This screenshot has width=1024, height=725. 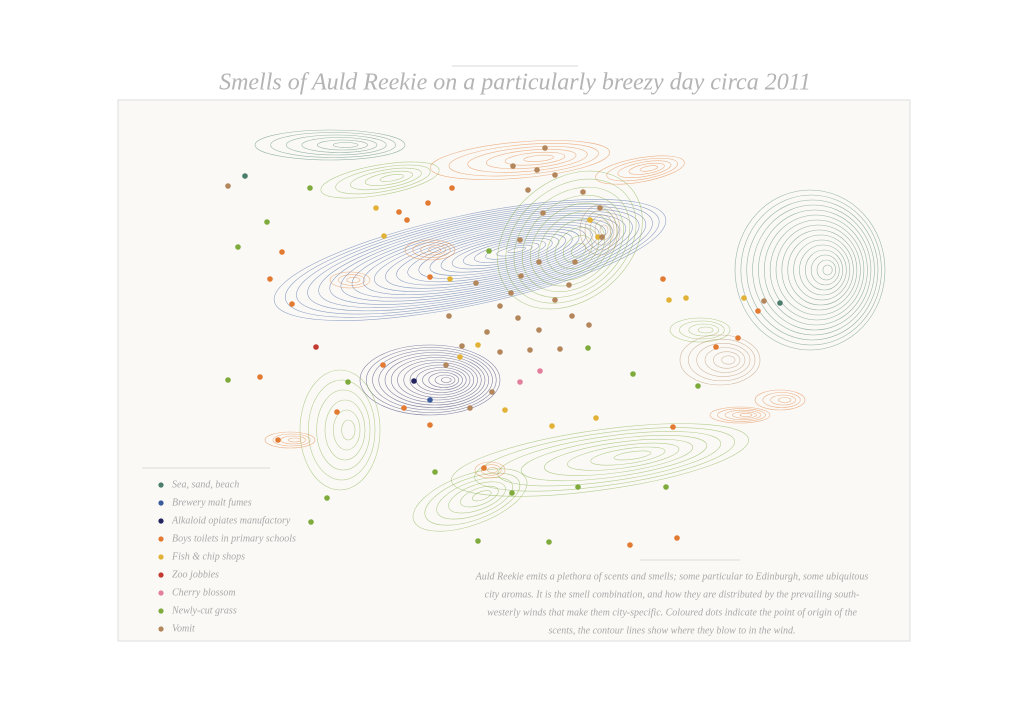 I want to click on legend-label: Vomit, so click(x=183, y=628).